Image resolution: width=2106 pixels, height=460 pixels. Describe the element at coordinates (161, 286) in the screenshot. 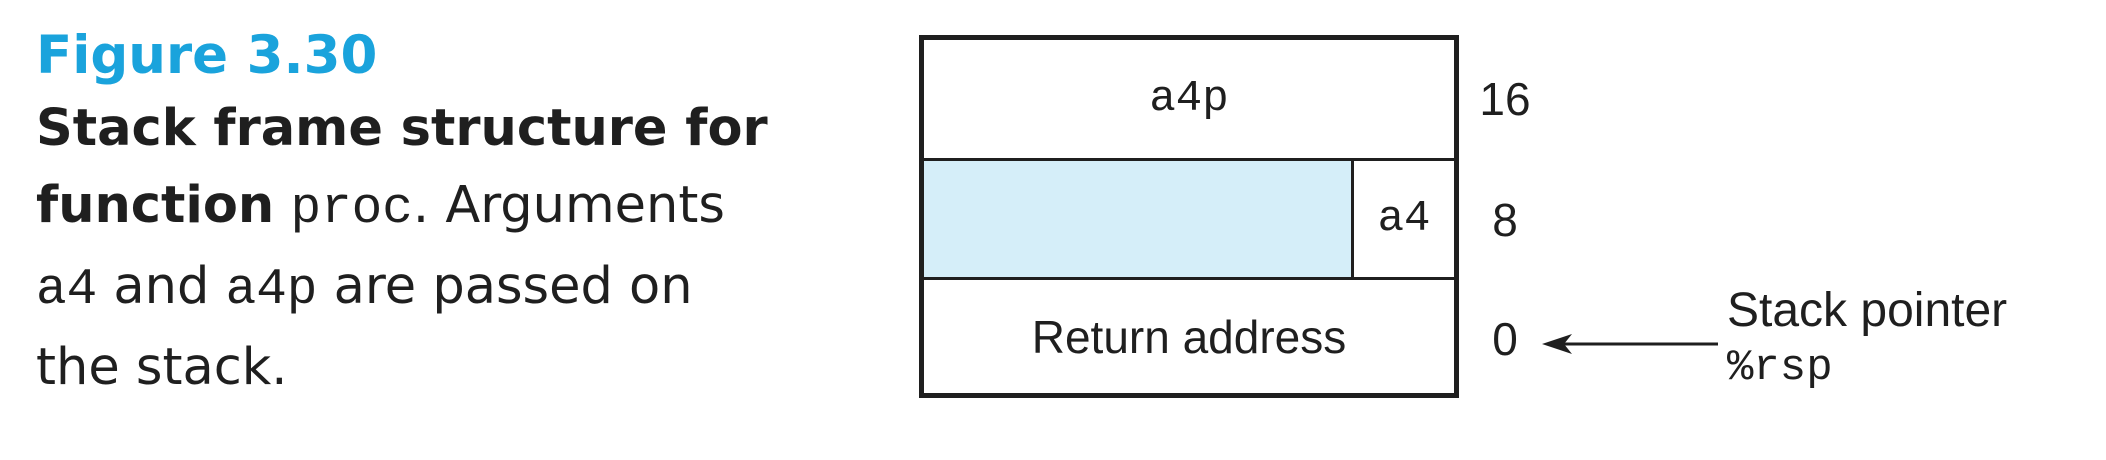

I see `caption-text-and: and` at that location.